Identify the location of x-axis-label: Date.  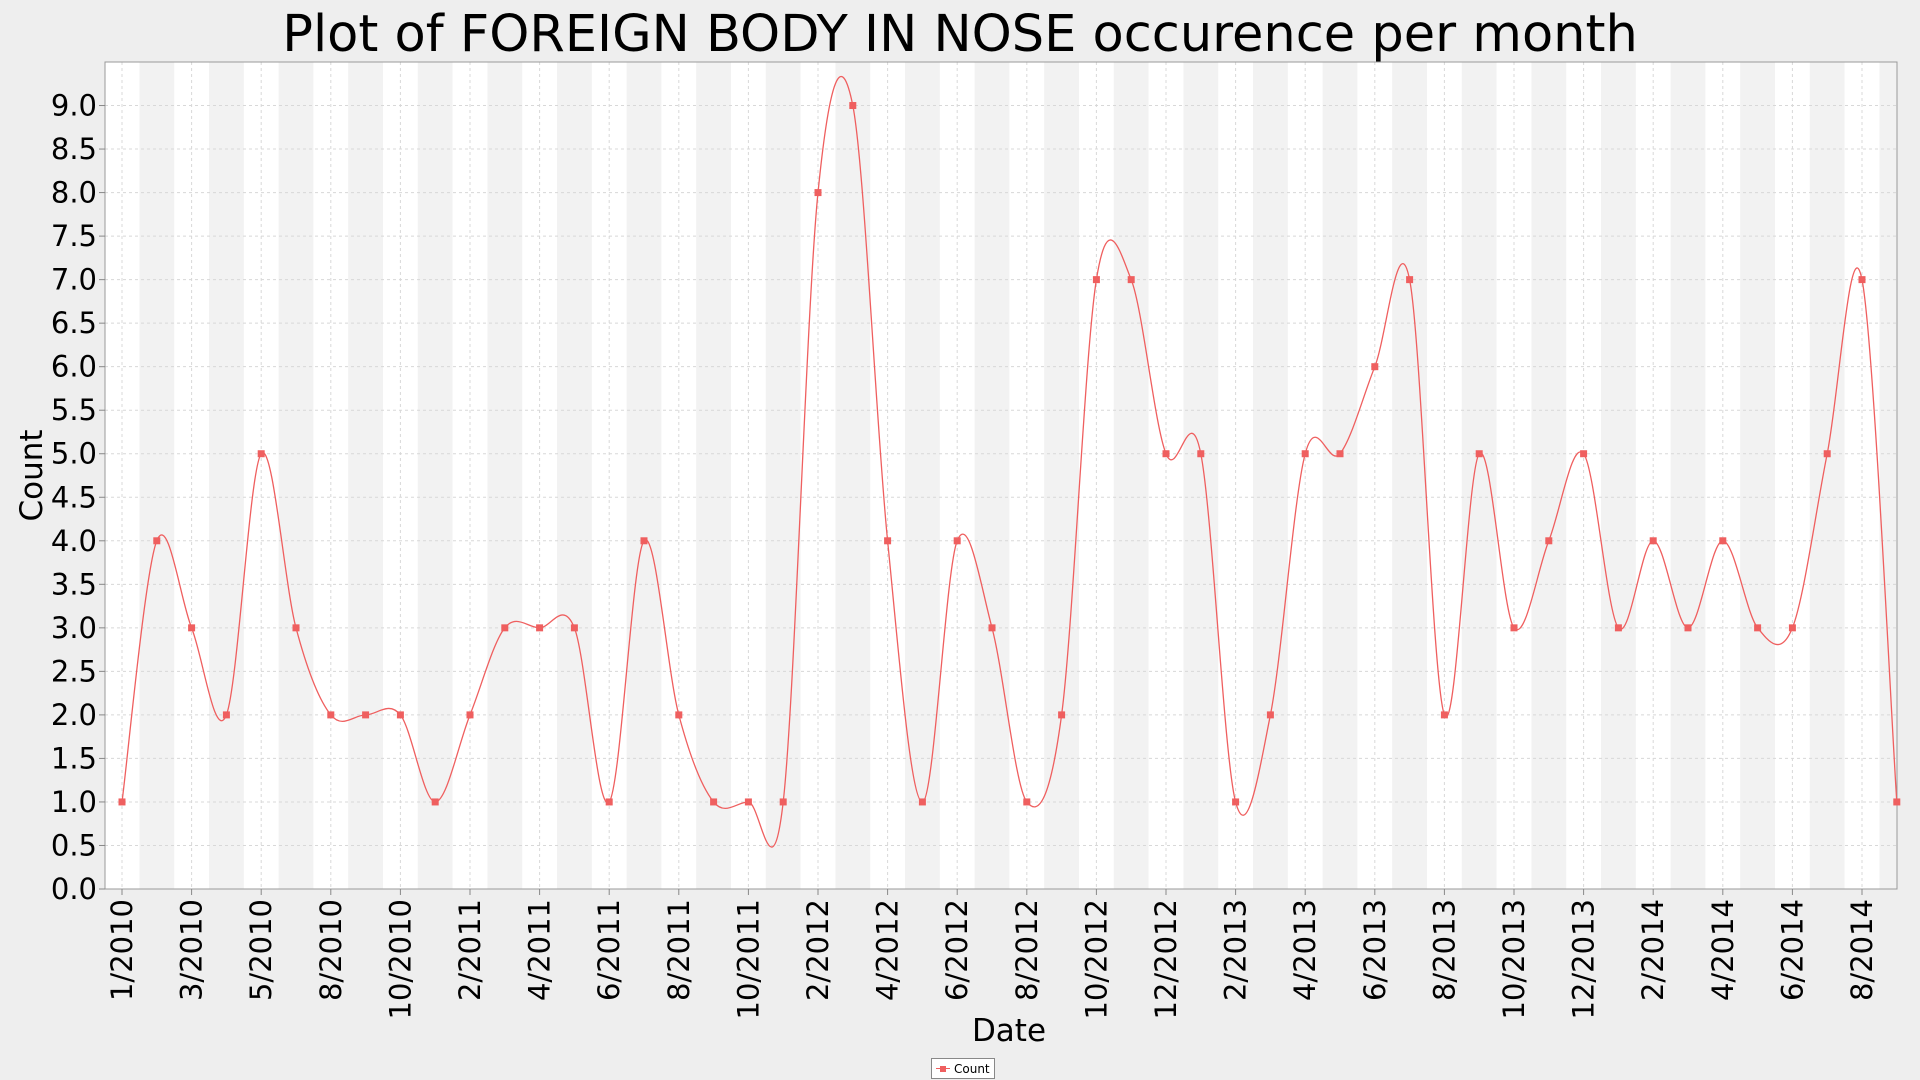
(1009, 1031).